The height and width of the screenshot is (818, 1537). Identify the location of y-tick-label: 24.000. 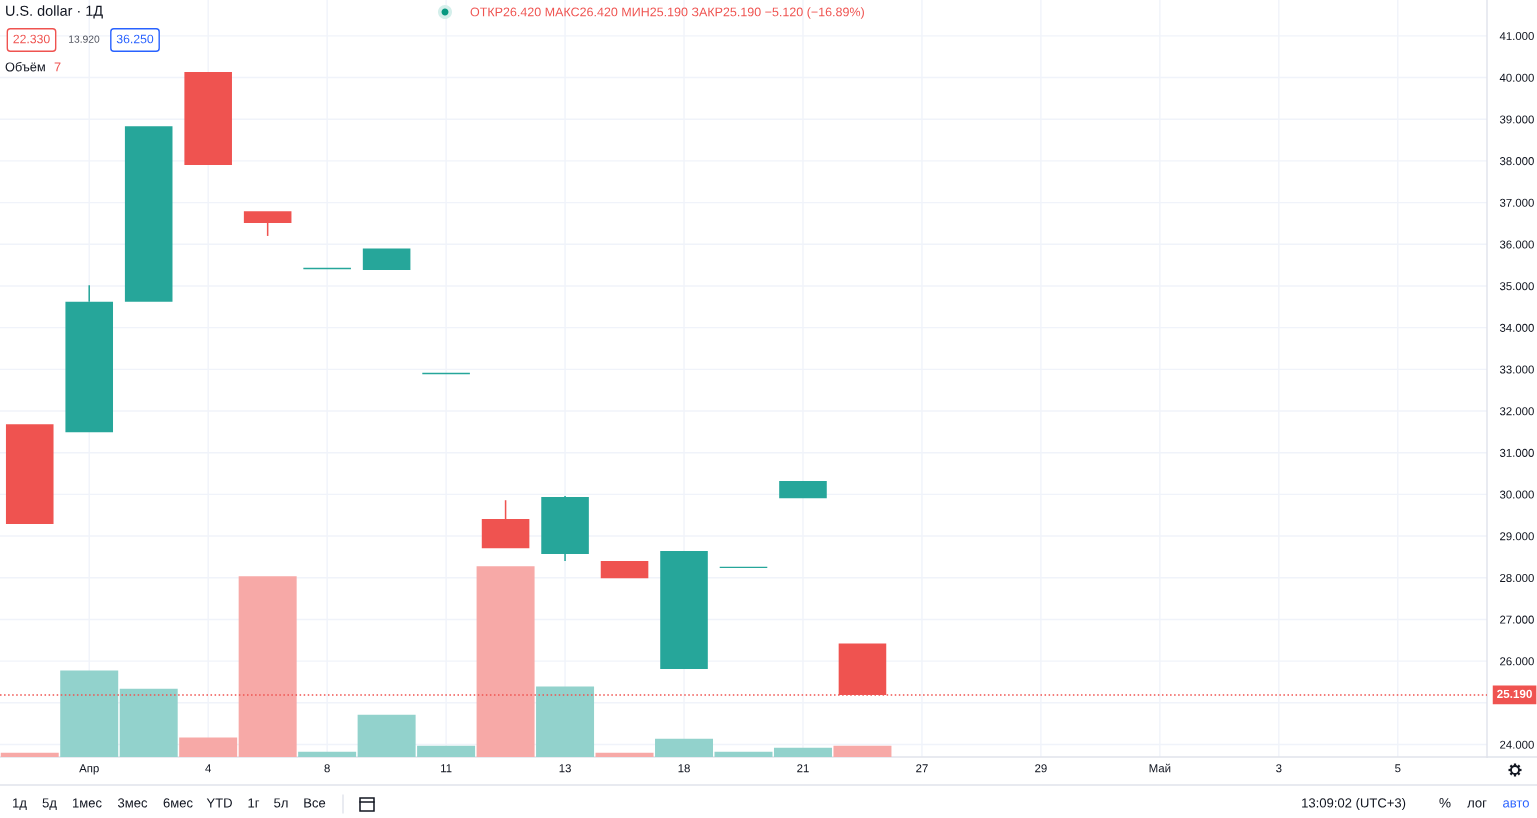
(1517, 744).